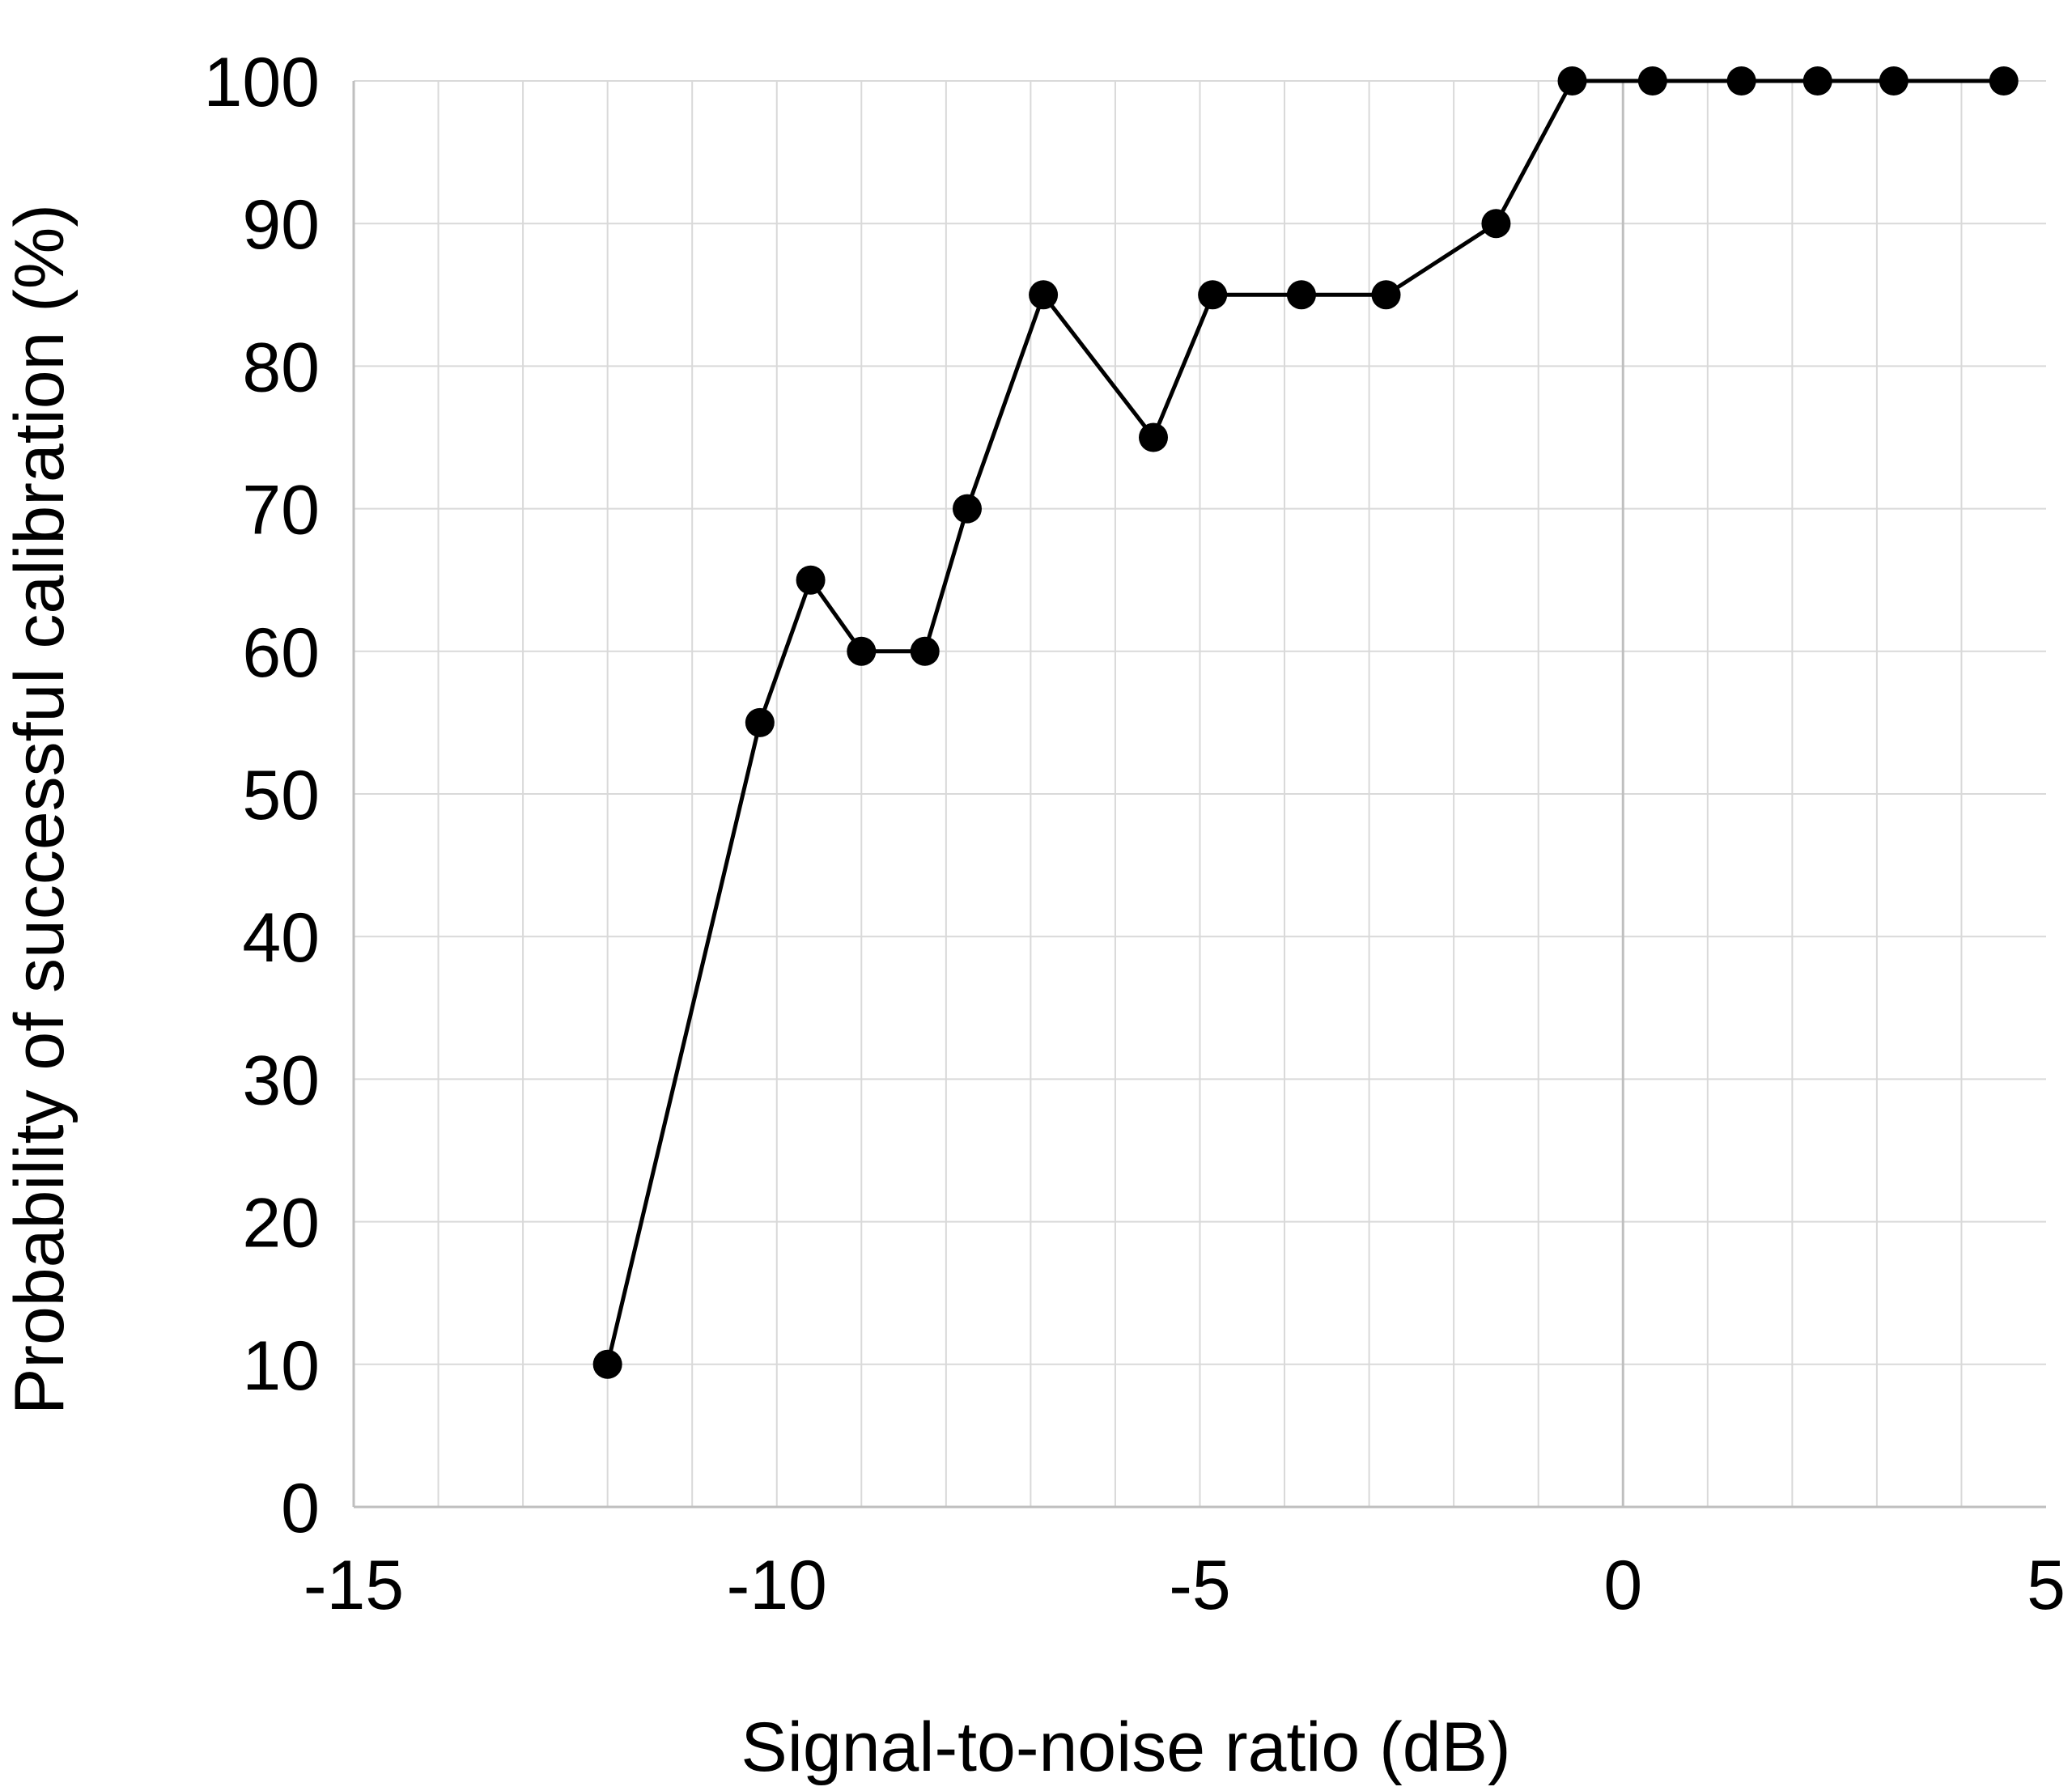 This screenshot has height=1791, width=2072. What do you see at coordinates (281, 511) in the screenshot?
I see `y-tick-label: 70` at bounding box center [281, 511].